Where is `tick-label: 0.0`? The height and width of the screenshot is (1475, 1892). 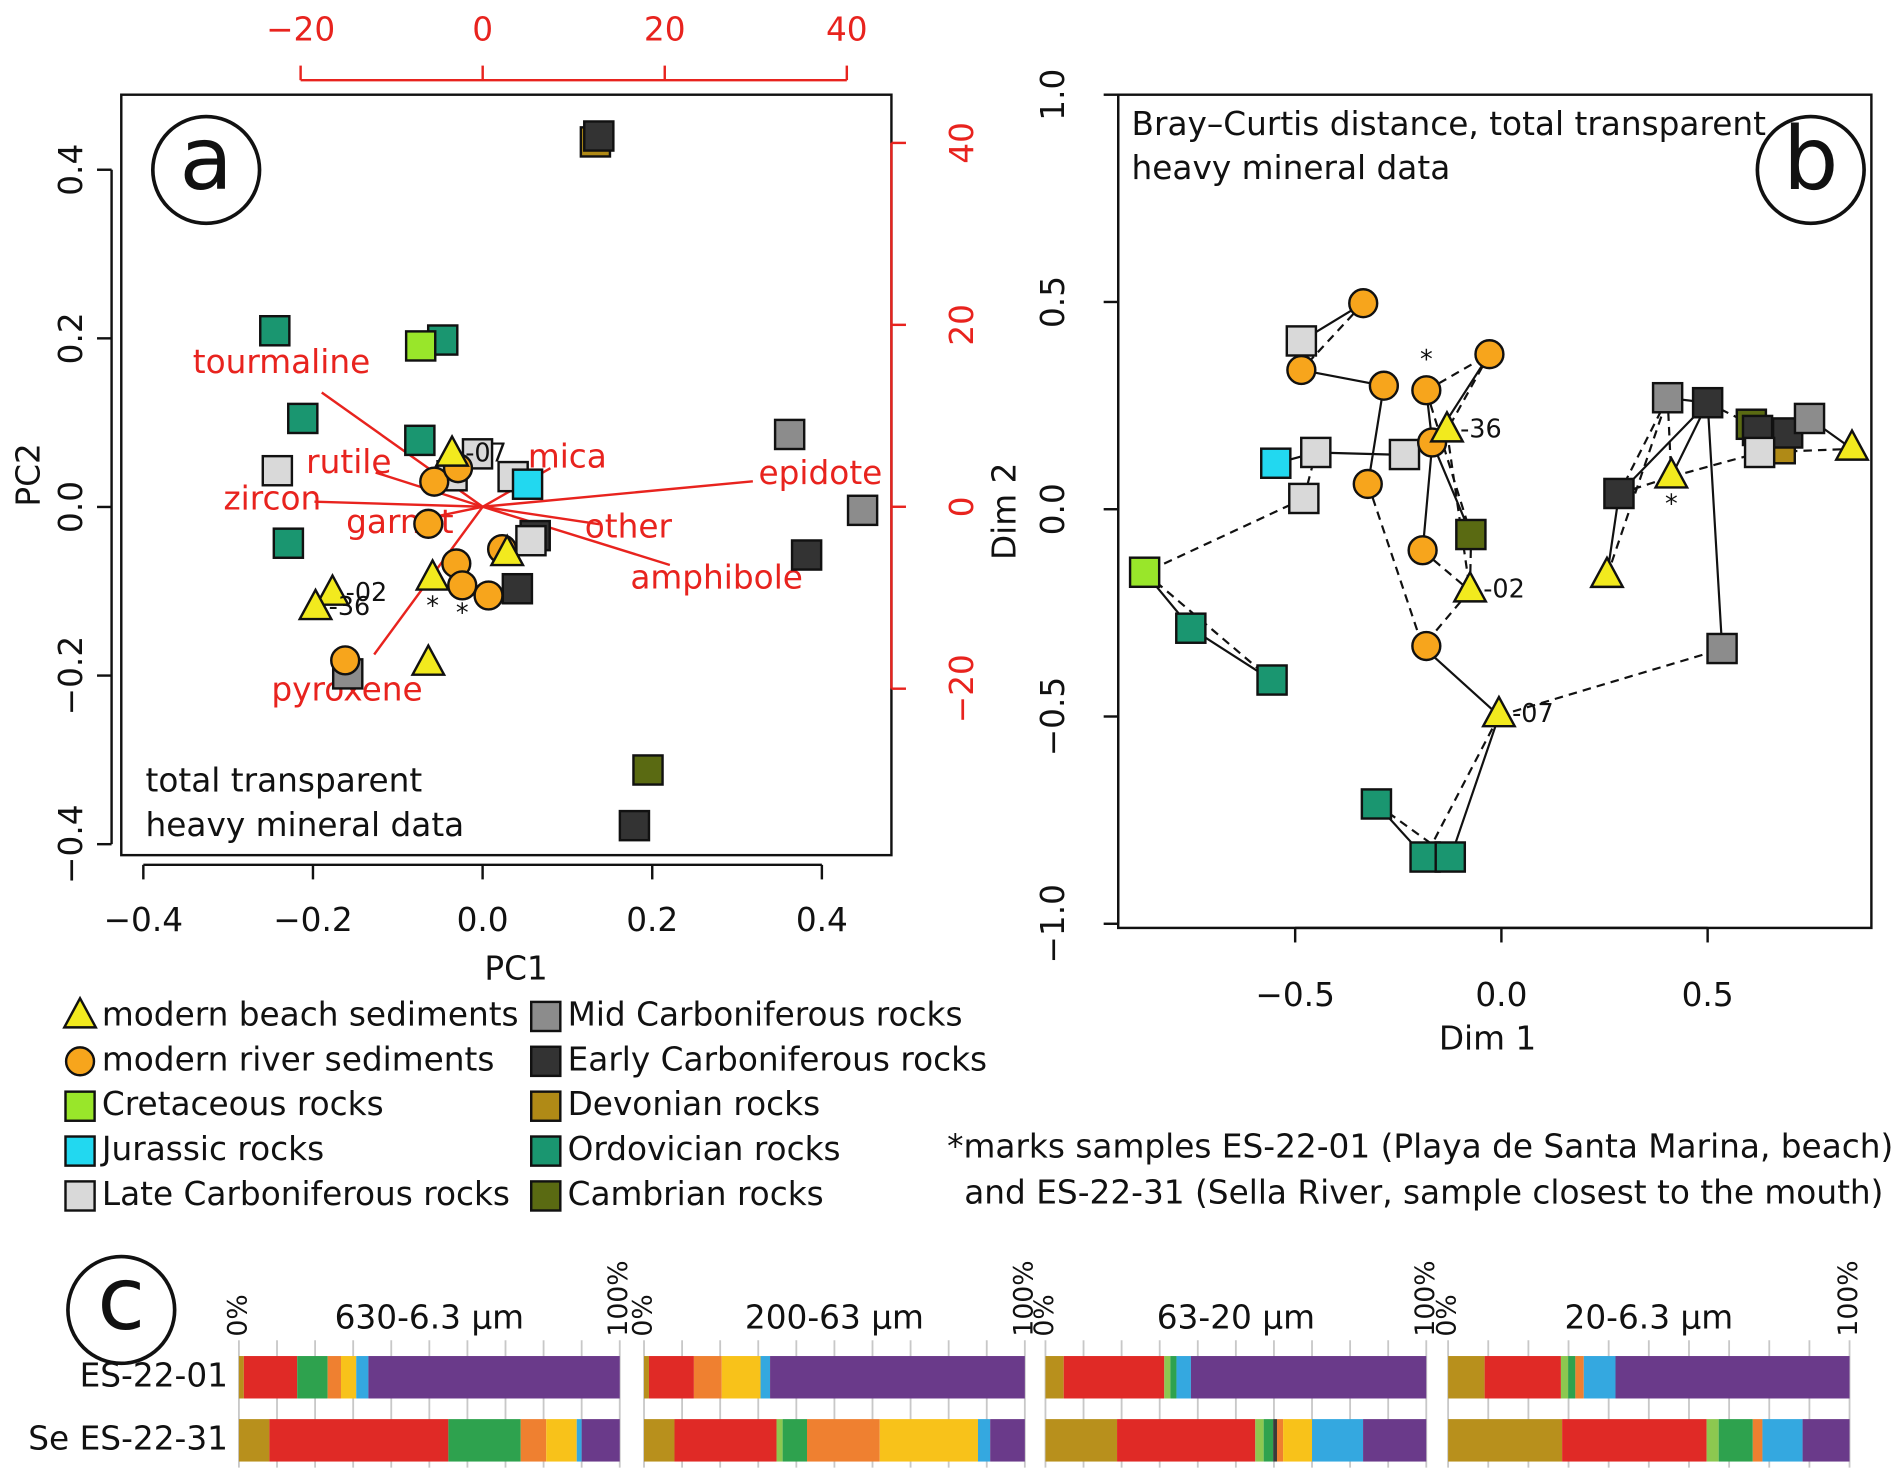 tick-label: 0.0 is located at coordinates (1501, 995).